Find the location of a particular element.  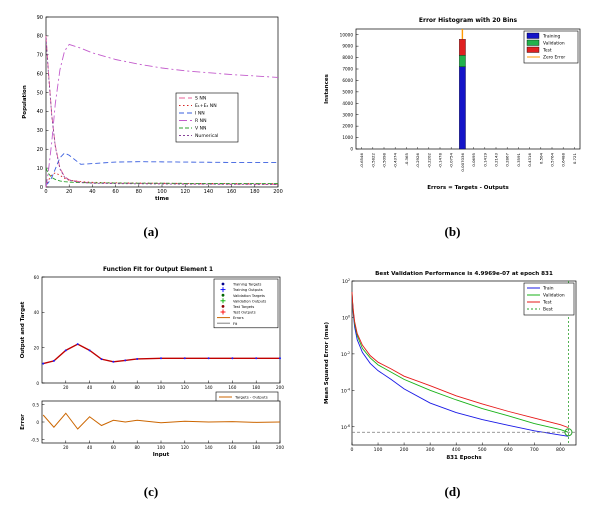

svg-text: Output and Target is located at coordinates (23, 329).